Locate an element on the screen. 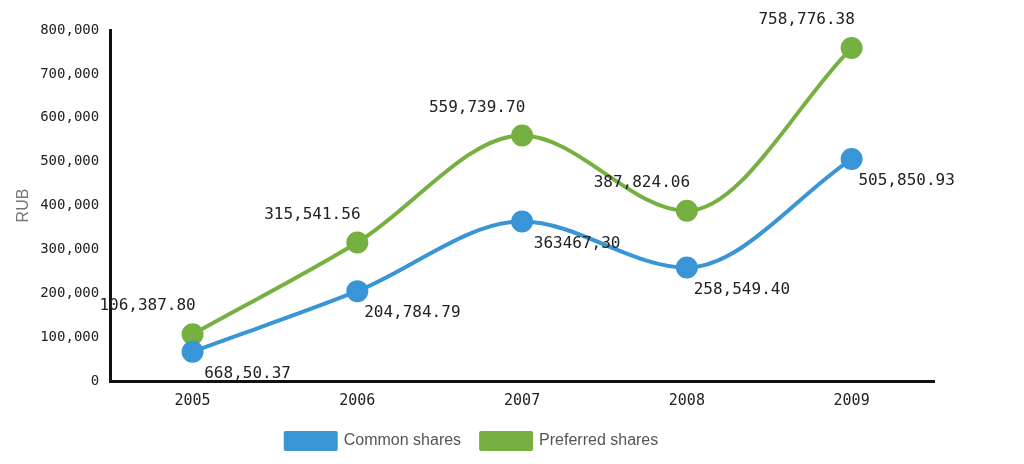  y-tick-label: 800,000 is located at coordinates (70, 28).